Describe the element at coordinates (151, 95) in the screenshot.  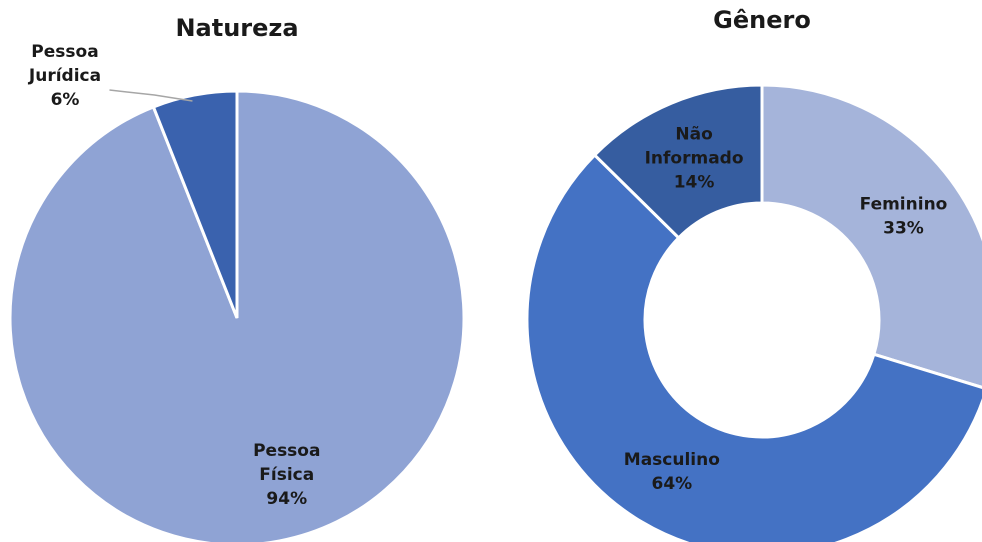
I see `leader-line` at that location.